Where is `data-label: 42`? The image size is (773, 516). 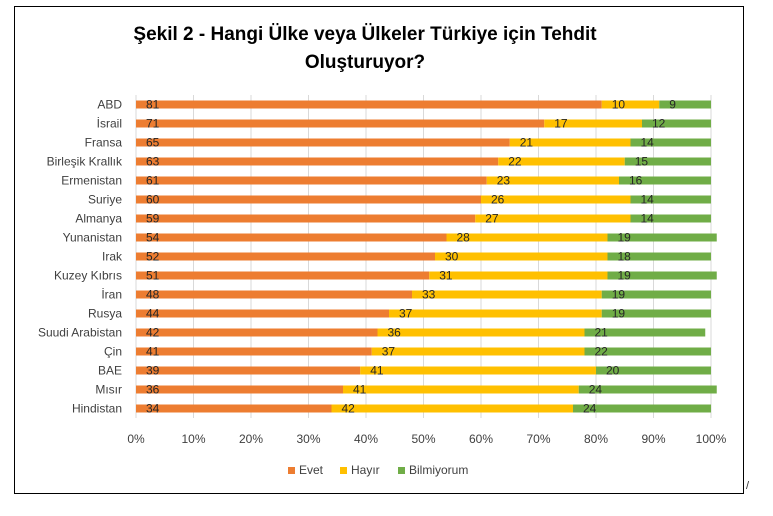
data-label: 42 is located at coordinates (349, 409).